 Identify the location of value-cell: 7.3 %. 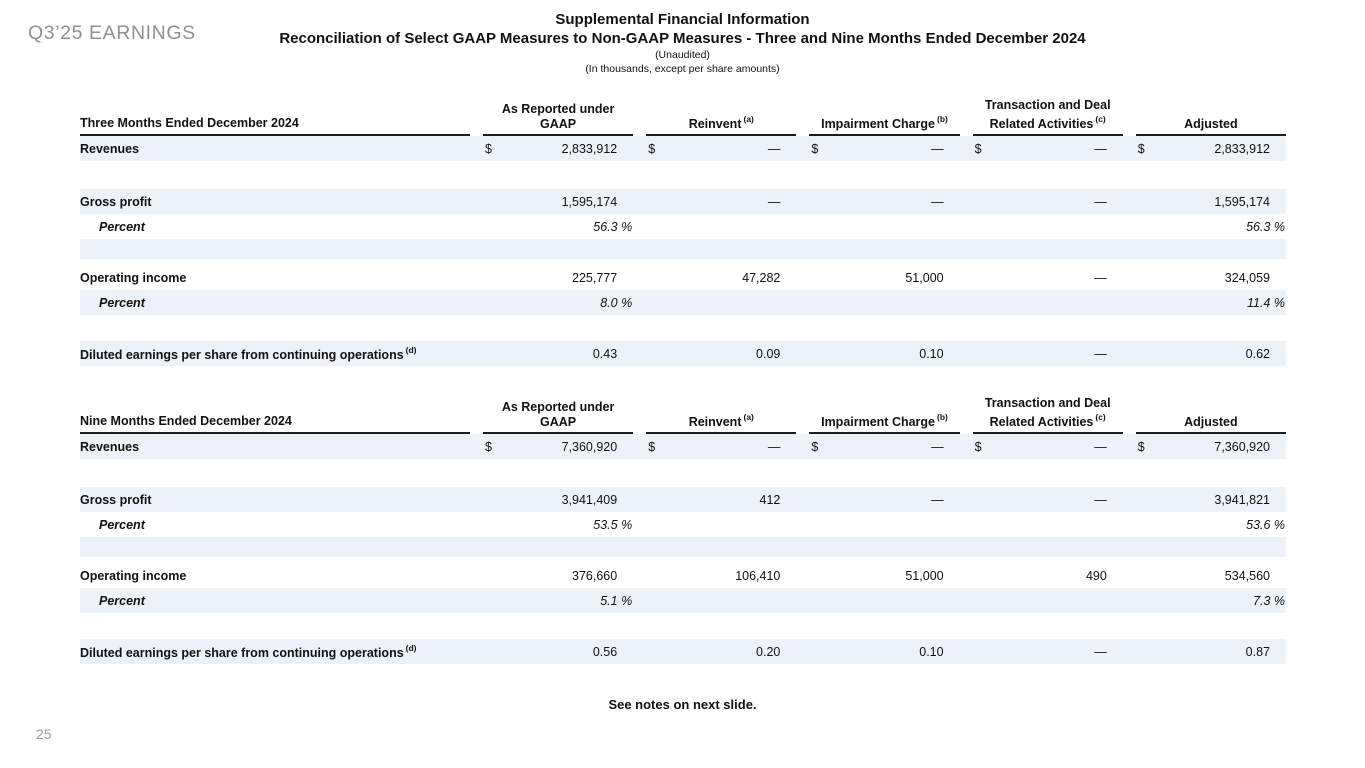
(1269, 600).